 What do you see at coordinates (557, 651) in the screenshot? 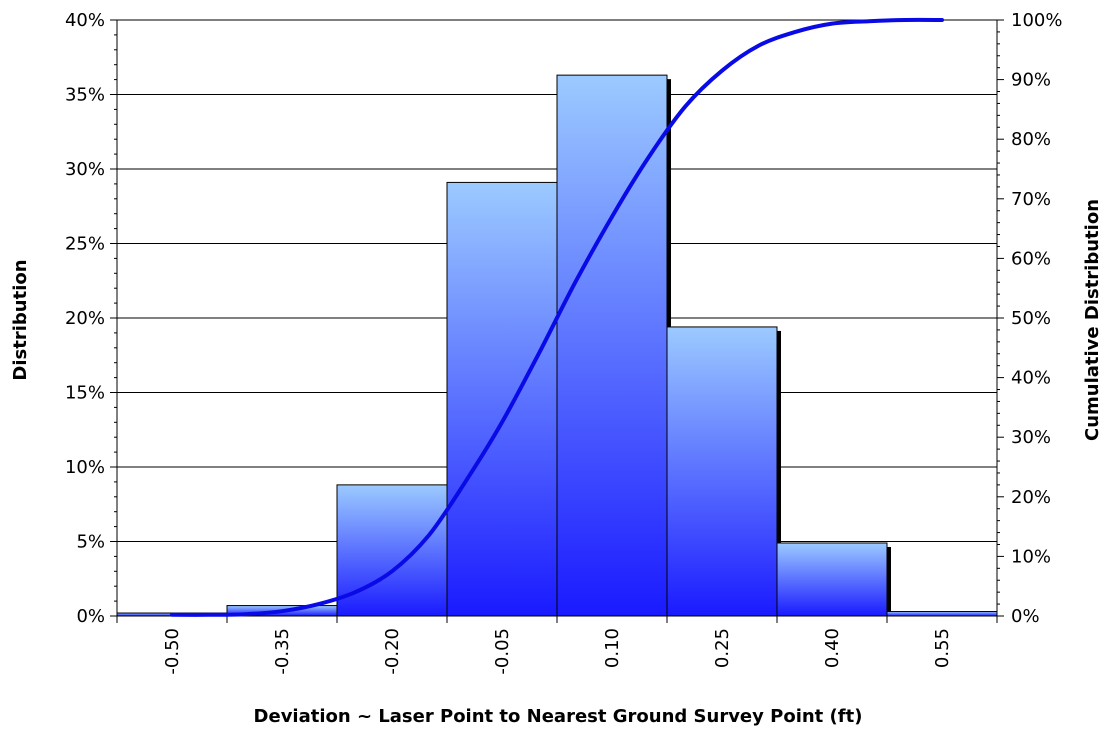
I see `x-axis-ticks: -0.50 -0.35 -0.20 -0.05 0.10 0.25 0.40 0.55` at bounding box center [557, 651].